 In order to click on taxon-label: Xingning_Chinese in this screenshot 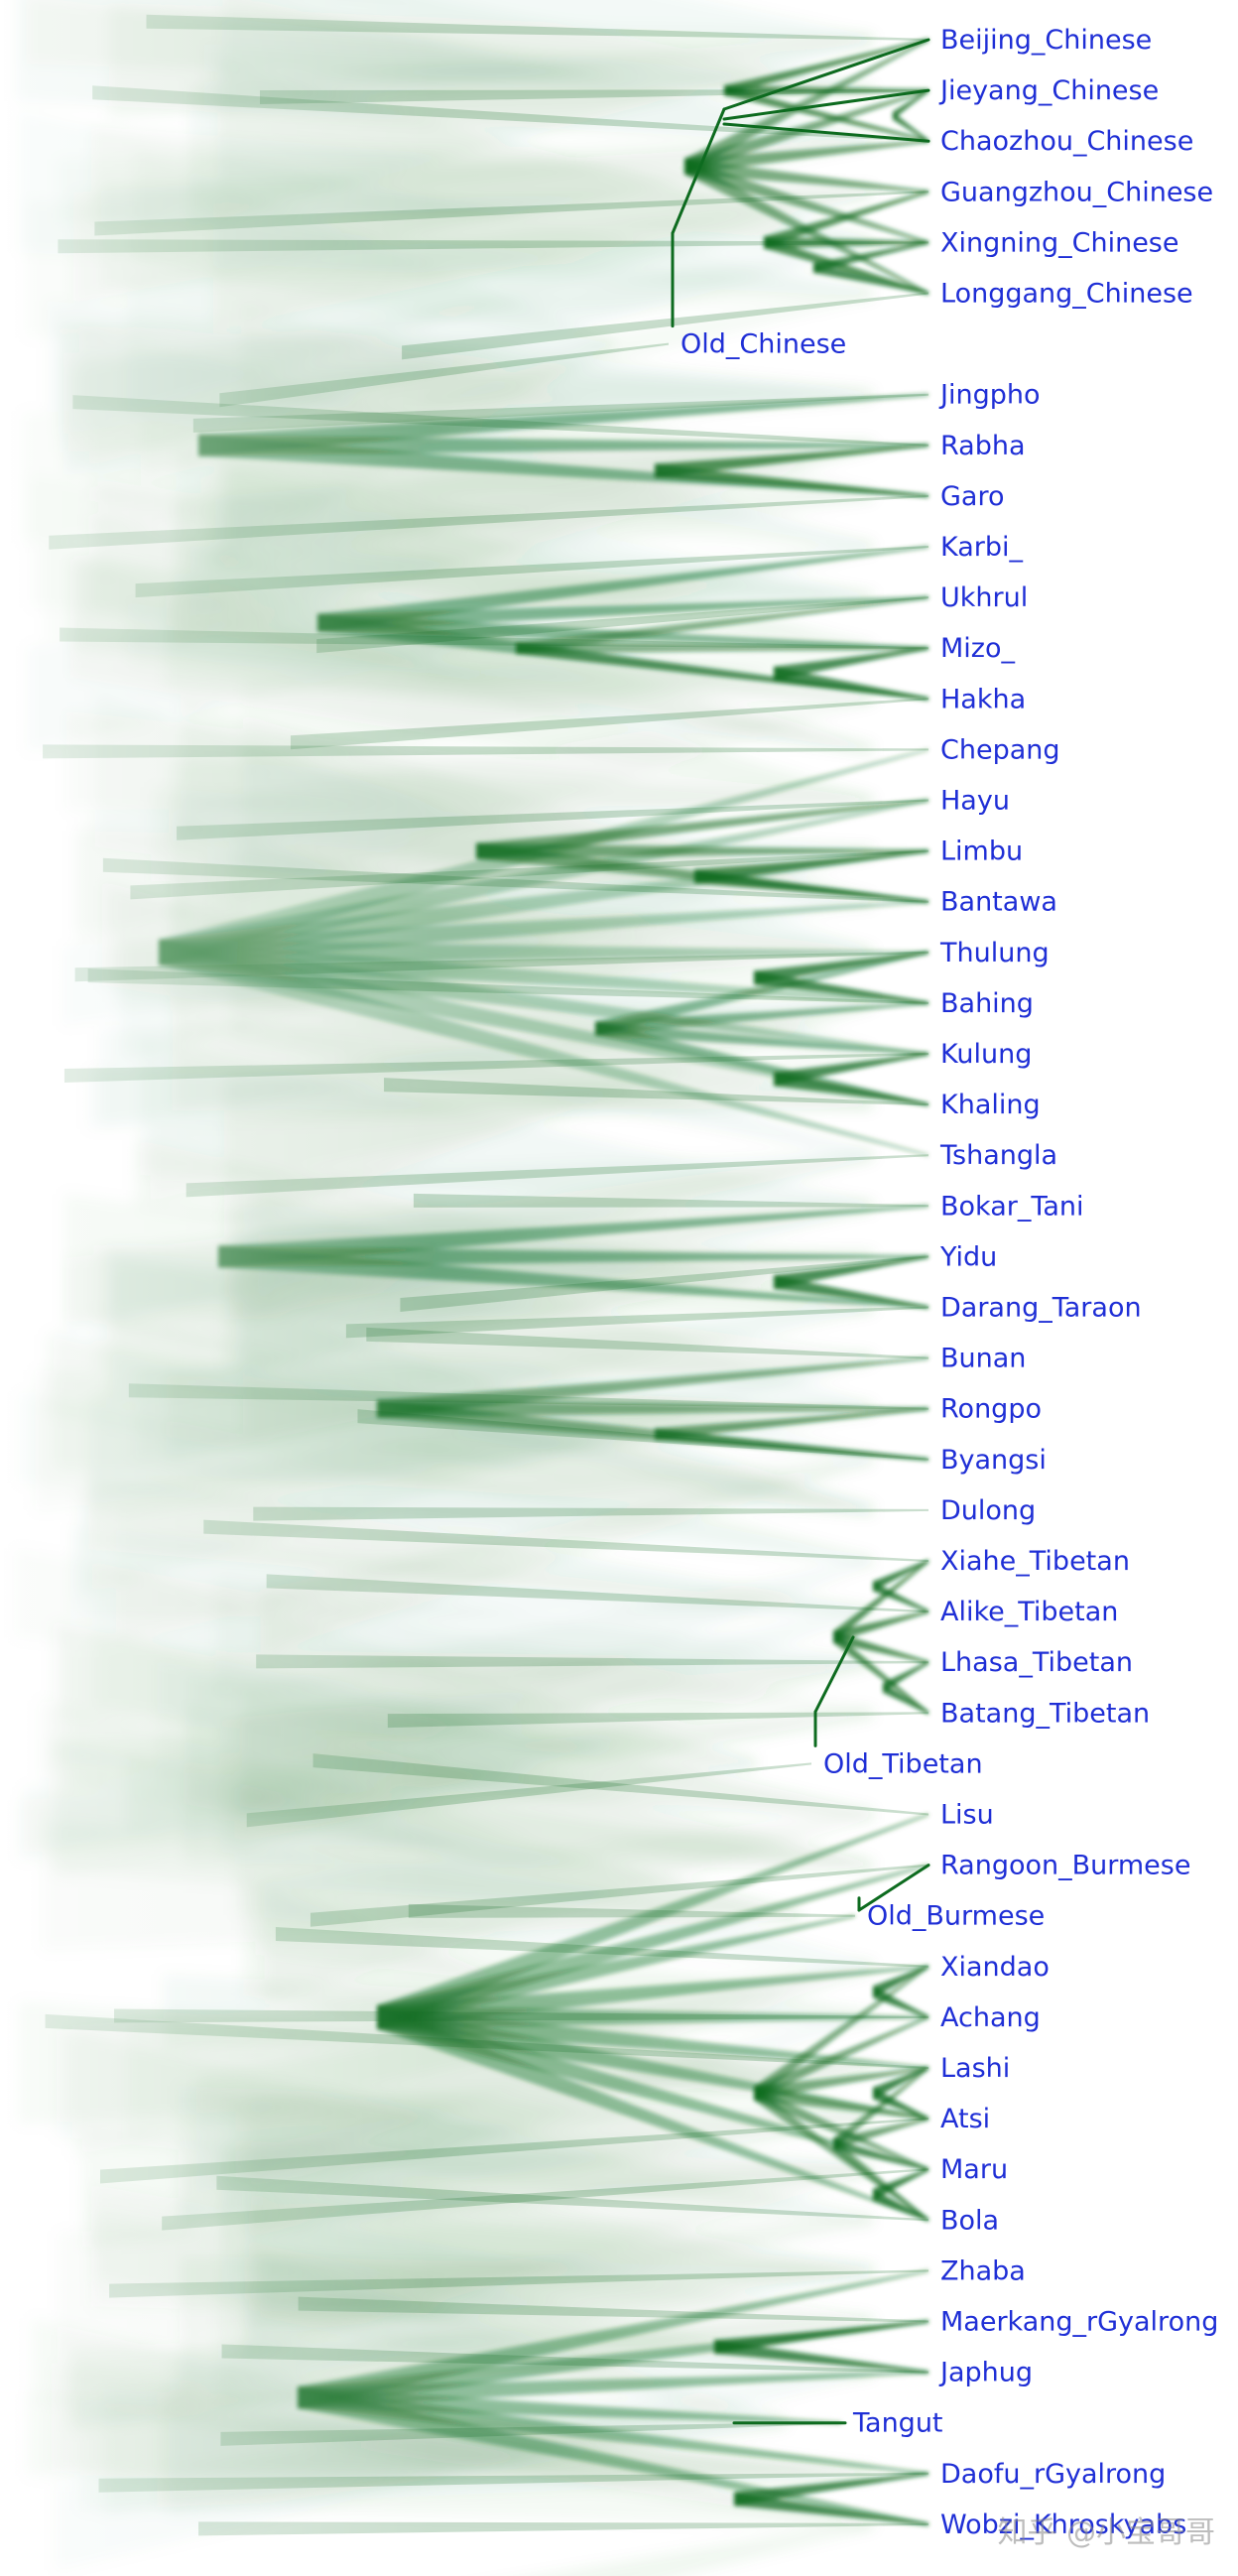, I will do `click(1059, 243)`.